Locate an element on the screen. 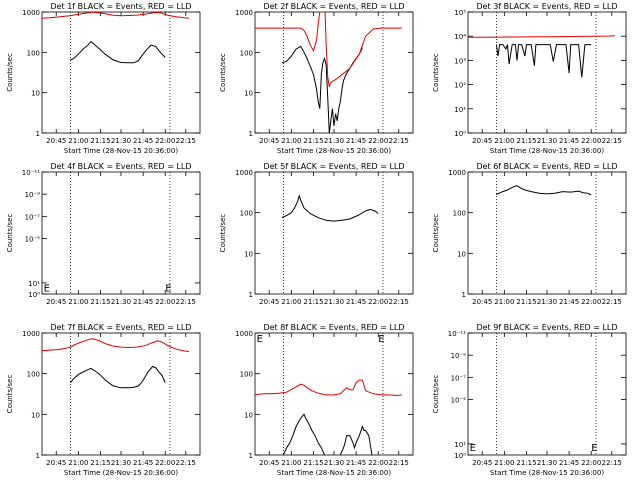  panel-title: Det 5f BLACK = Events, RED = LLD is located at coordinates (333, 166).